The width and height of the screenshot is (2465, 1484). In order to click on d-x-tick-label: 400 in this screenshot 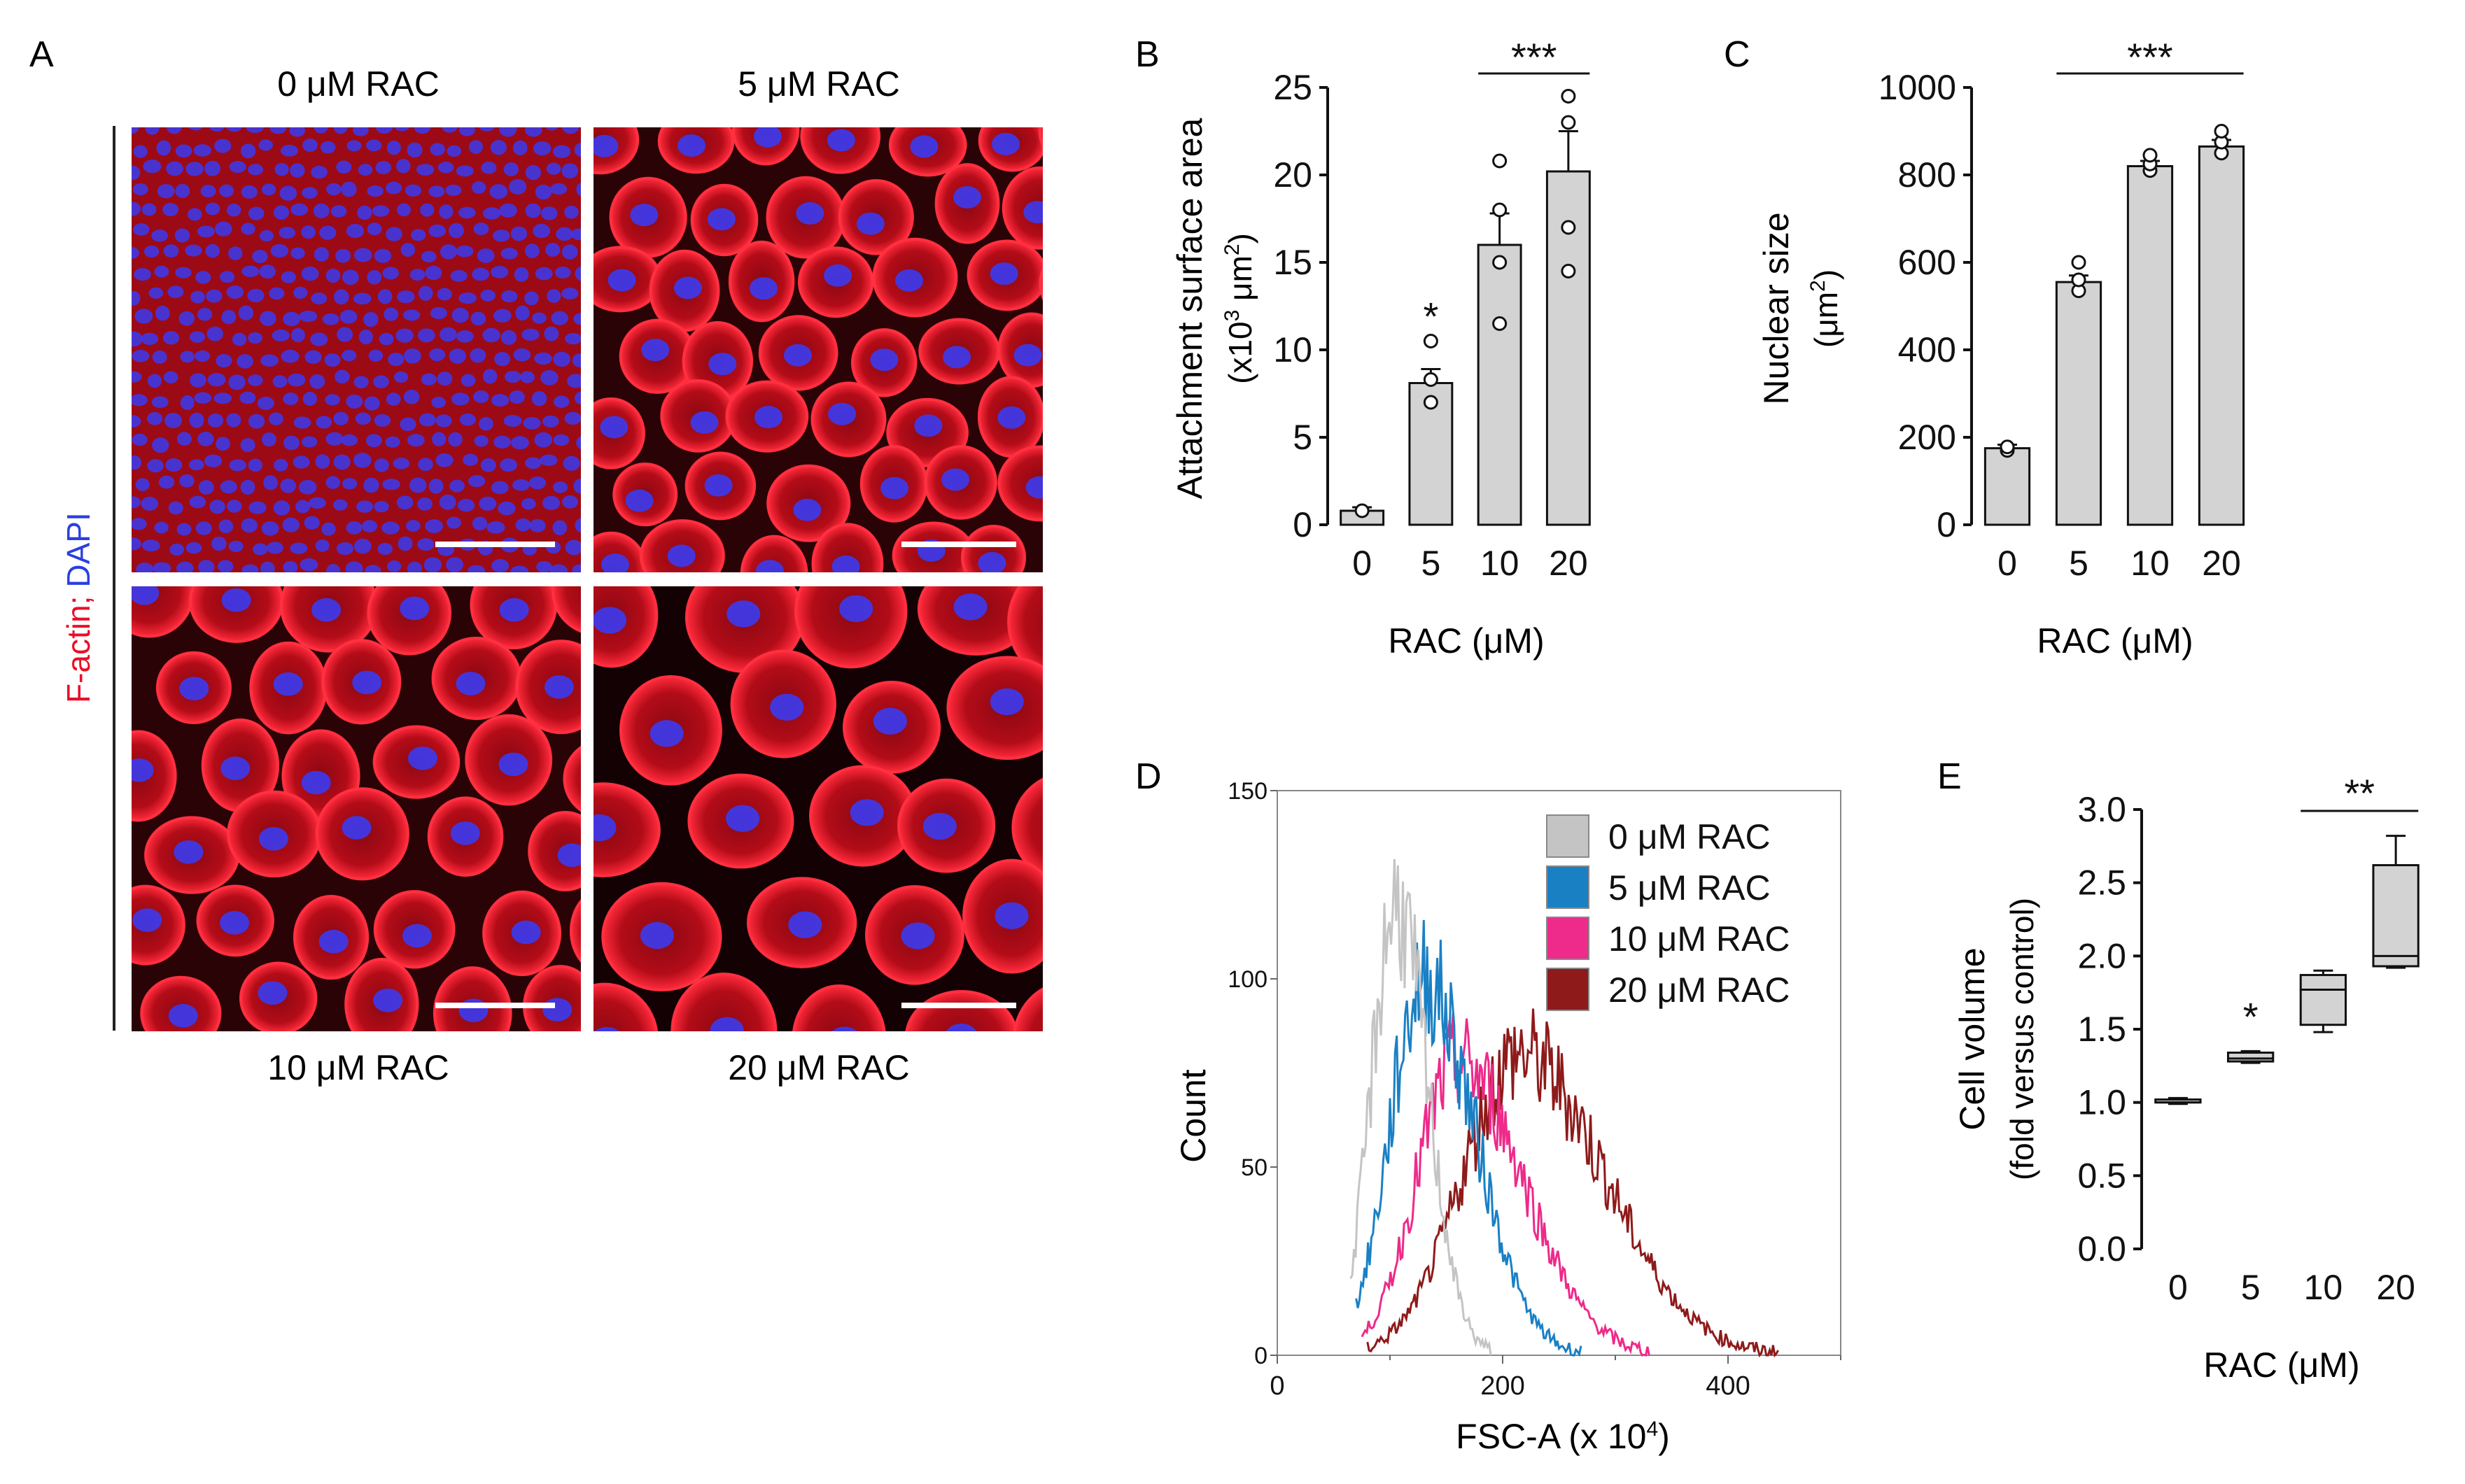, I will do `click(1728, 1386)`.